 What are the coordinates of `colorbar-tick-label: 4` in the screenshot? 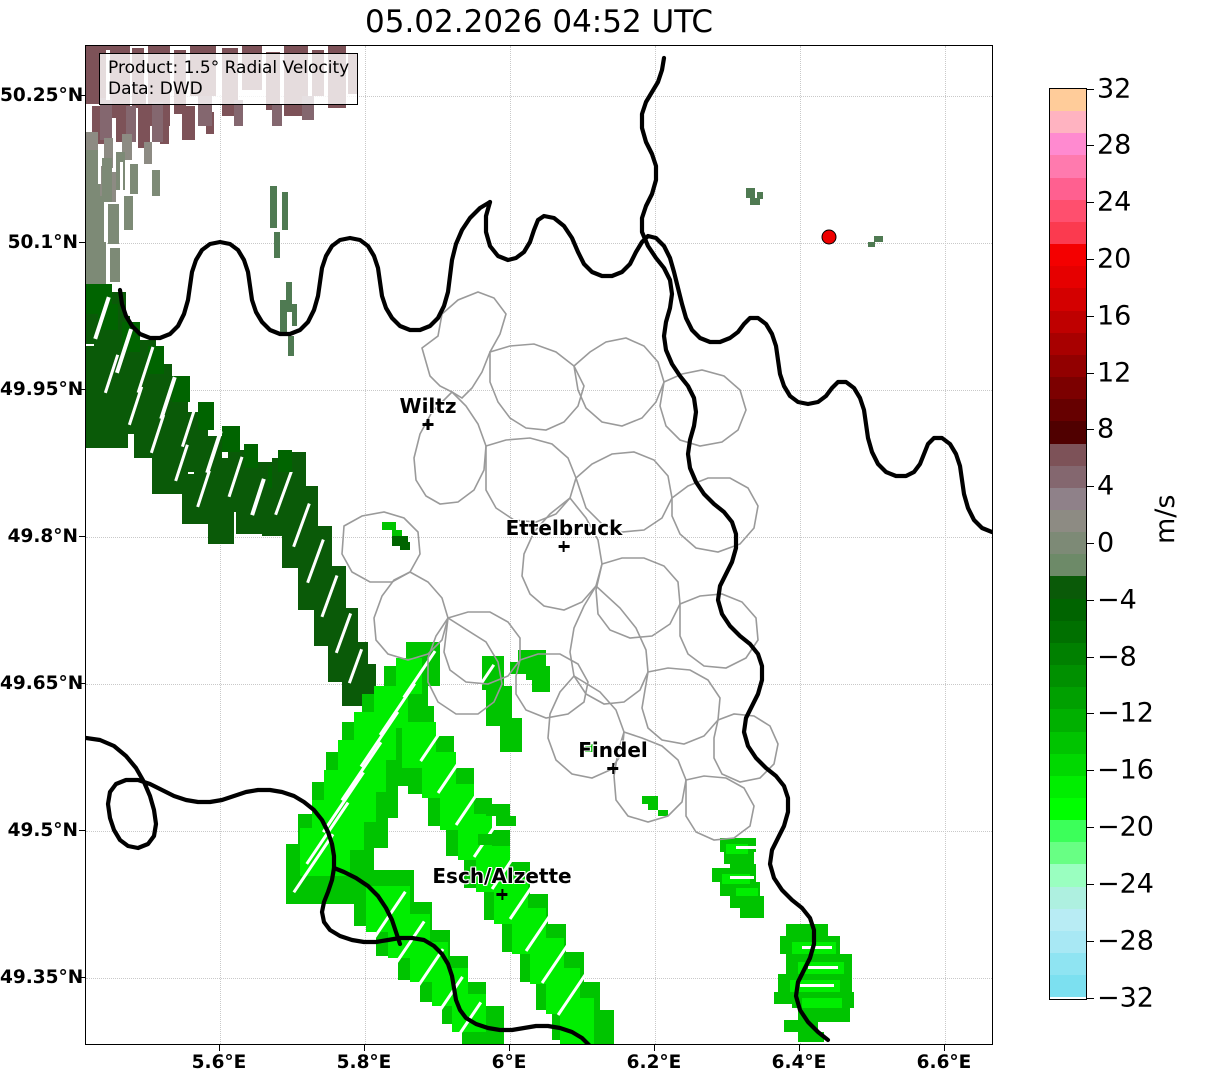 It's located at (1106, 486).